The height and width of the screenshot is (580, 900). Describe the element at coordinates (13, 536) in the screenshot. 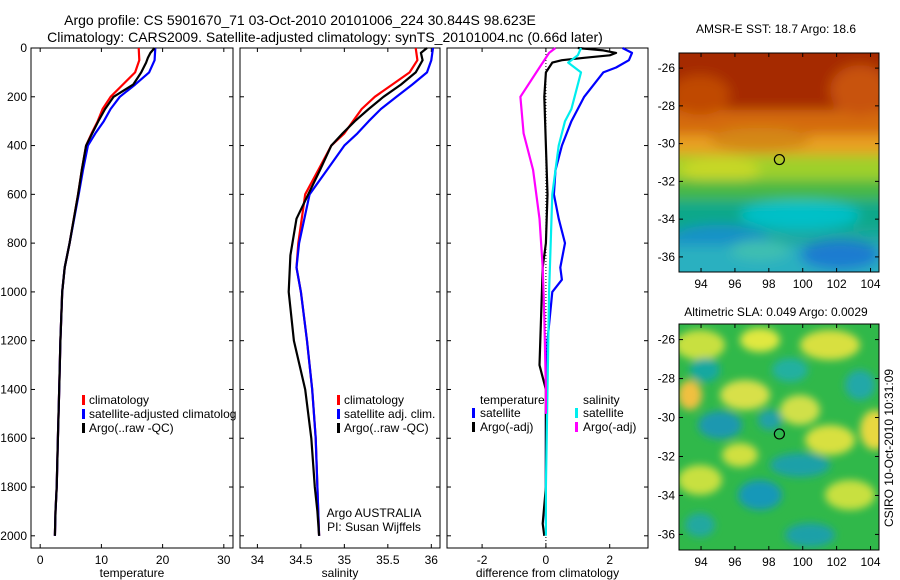

I see `y-tick-label: 2000` at that location.